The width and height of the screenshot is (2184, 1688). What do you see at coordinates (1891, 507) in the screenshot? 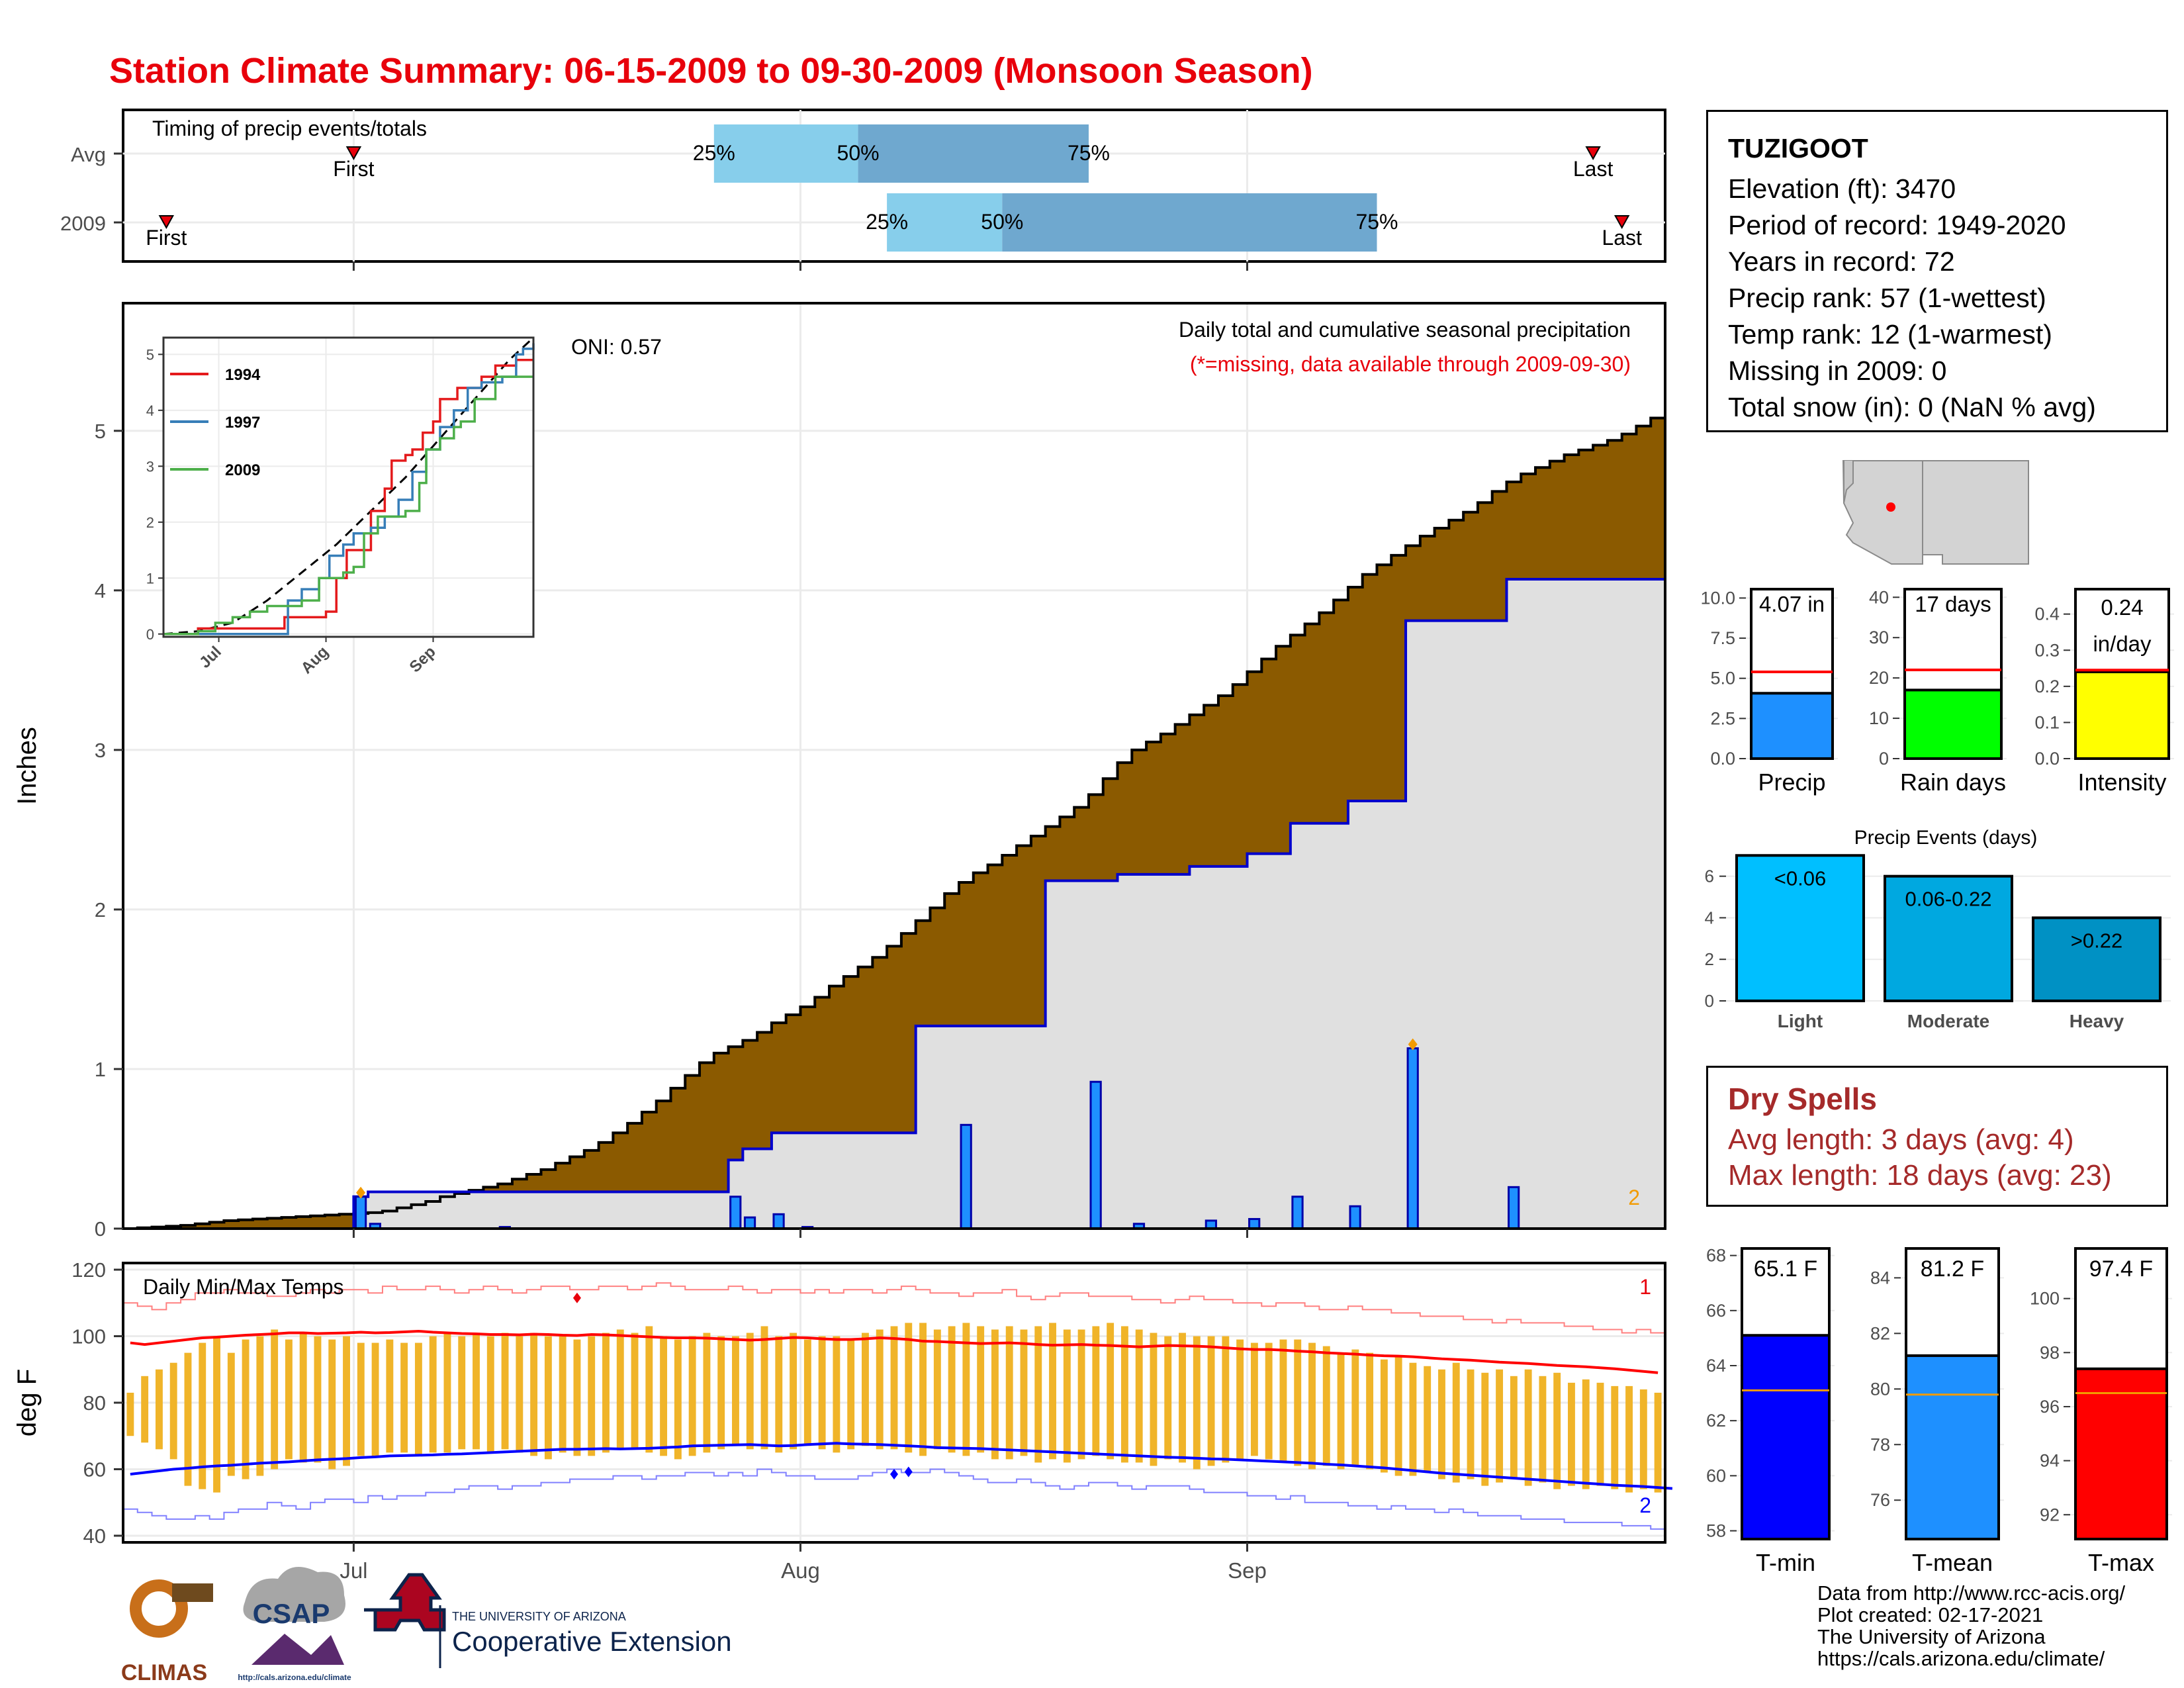
I see `station-location-dot` at bounding box center [1891, 507].